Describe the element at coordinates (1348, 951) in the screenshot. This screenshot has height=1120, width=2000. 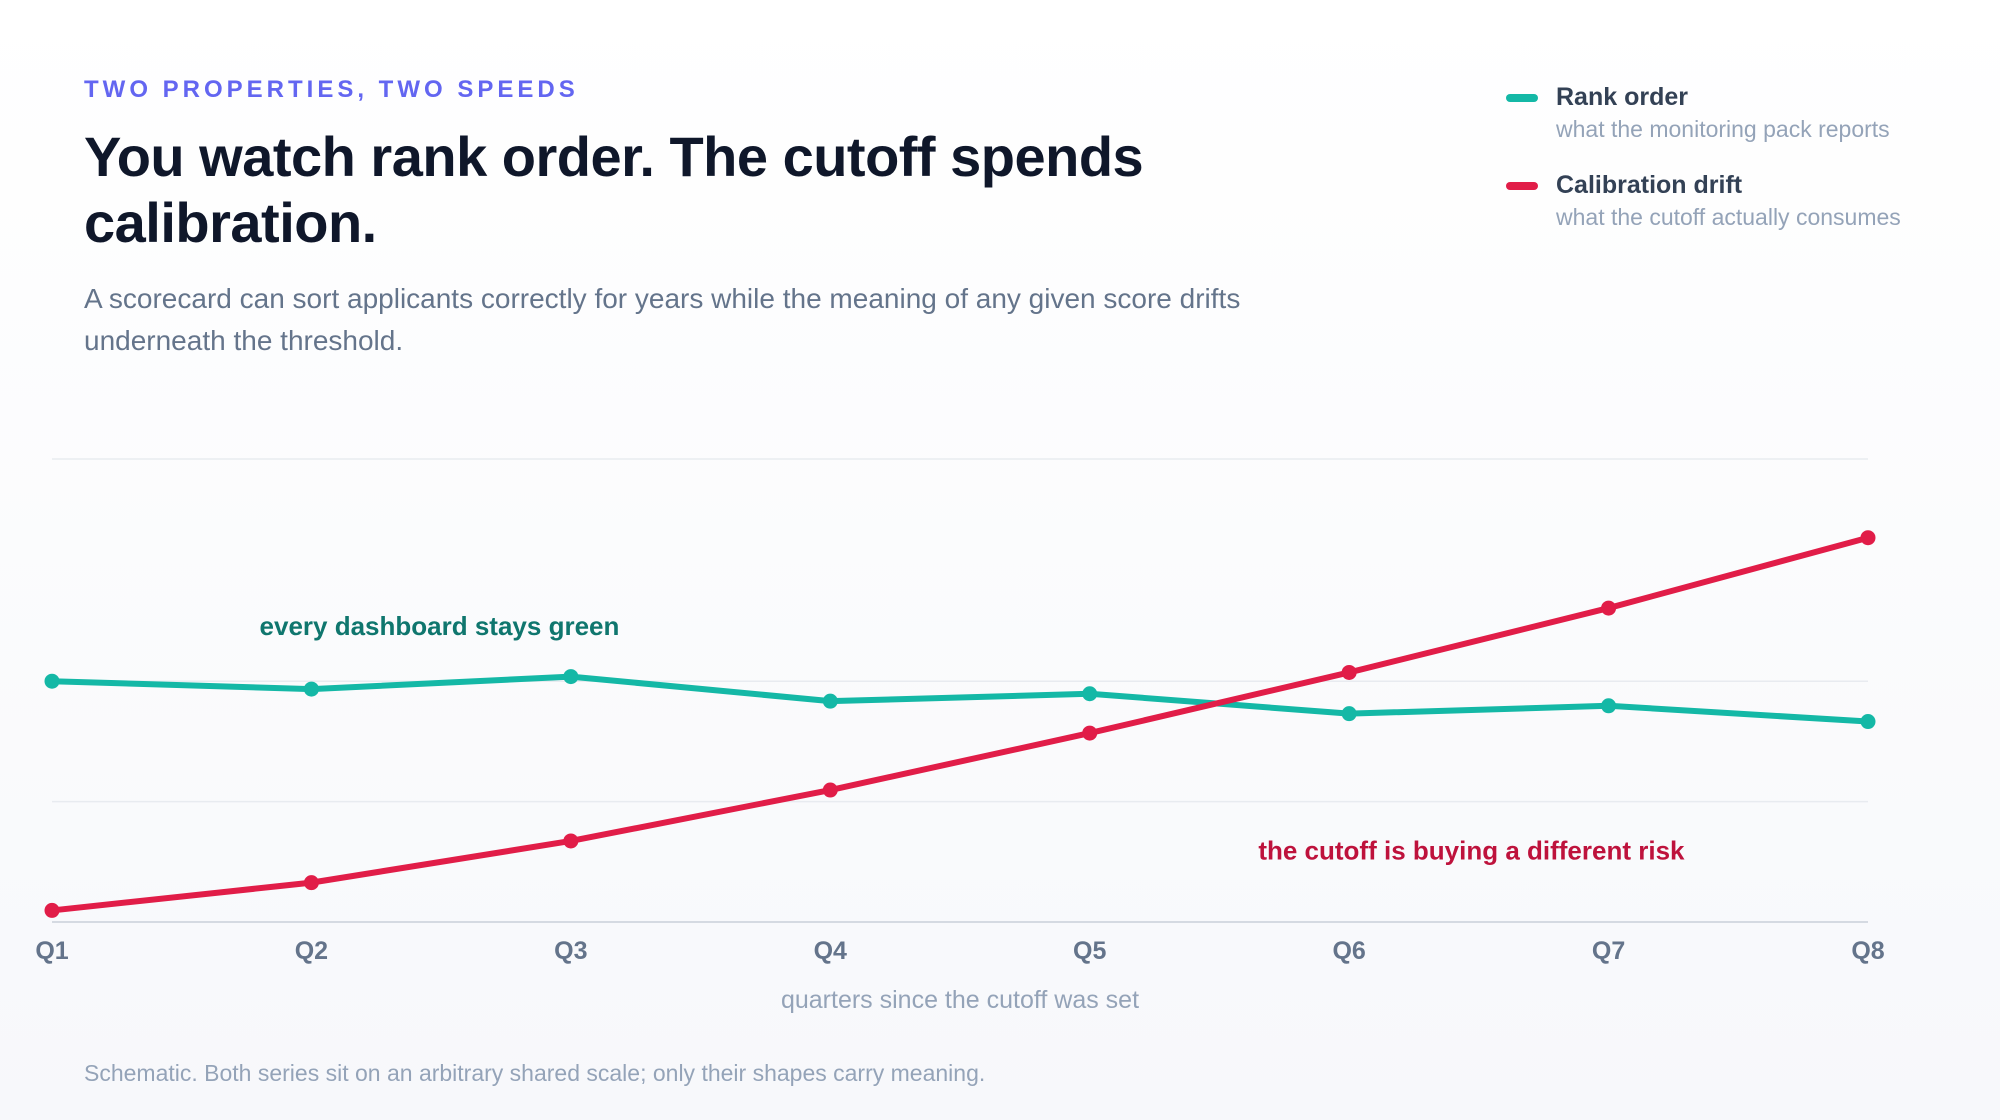
I see `x-tick-label: Q6` at that location.